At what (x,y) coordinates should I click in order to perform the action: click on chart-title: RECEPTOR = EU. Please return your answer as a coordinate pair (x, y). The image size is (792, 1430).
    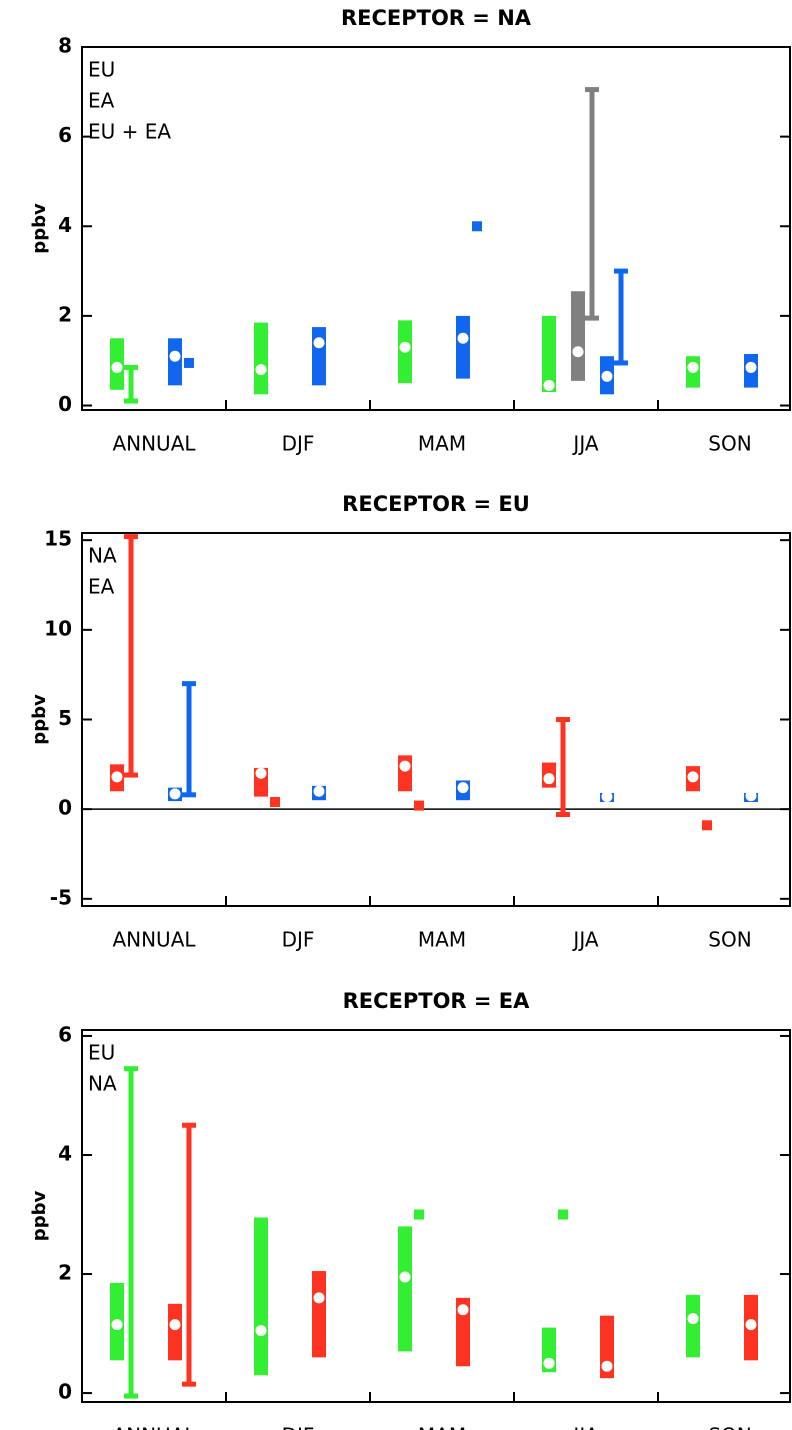
    Looking at the image, I should click on (436, 504).